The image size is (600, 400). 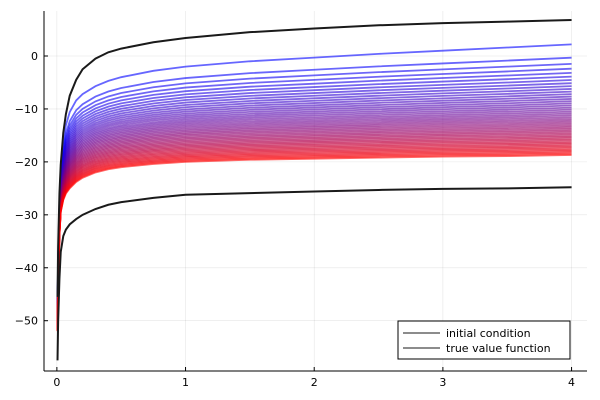 What do you see at coordinates (26, 215) in the screenshot?
I see `y-tick-label: −30` at bounding box center [26, 215].